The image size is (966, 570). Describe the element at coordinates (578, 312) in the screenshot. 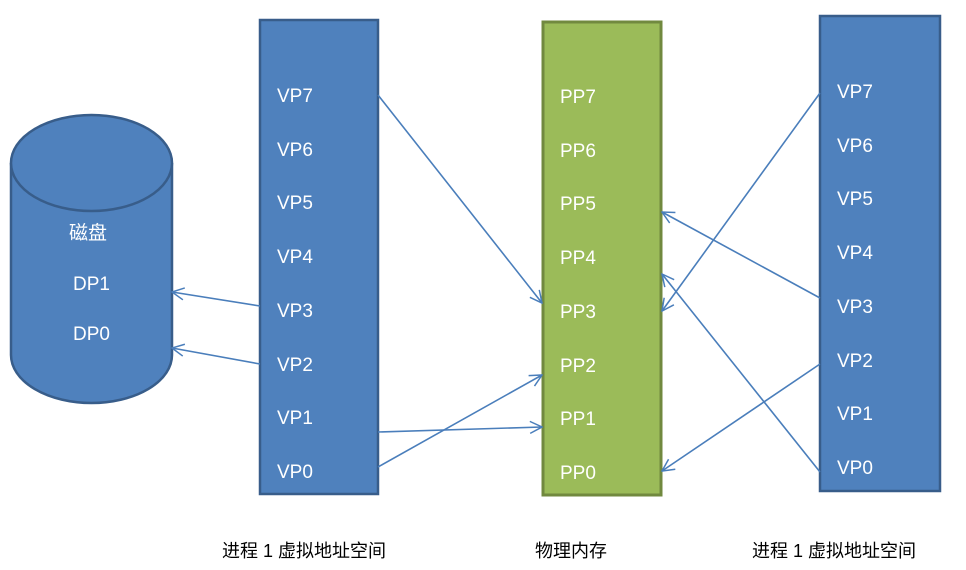

I see `page-label: PP3` at that location.